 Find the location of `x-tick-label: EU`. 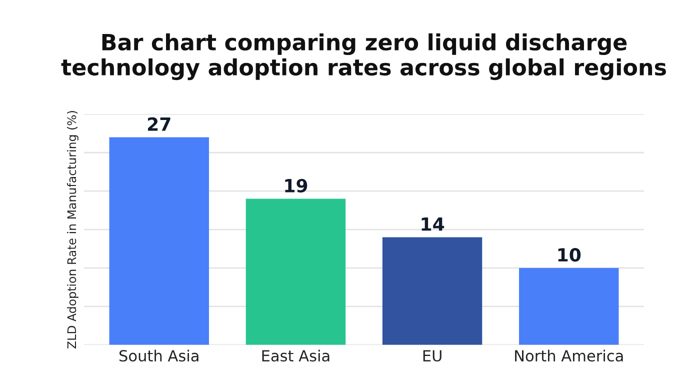

x-tick-label: EU is located at coordinates (432, 356).